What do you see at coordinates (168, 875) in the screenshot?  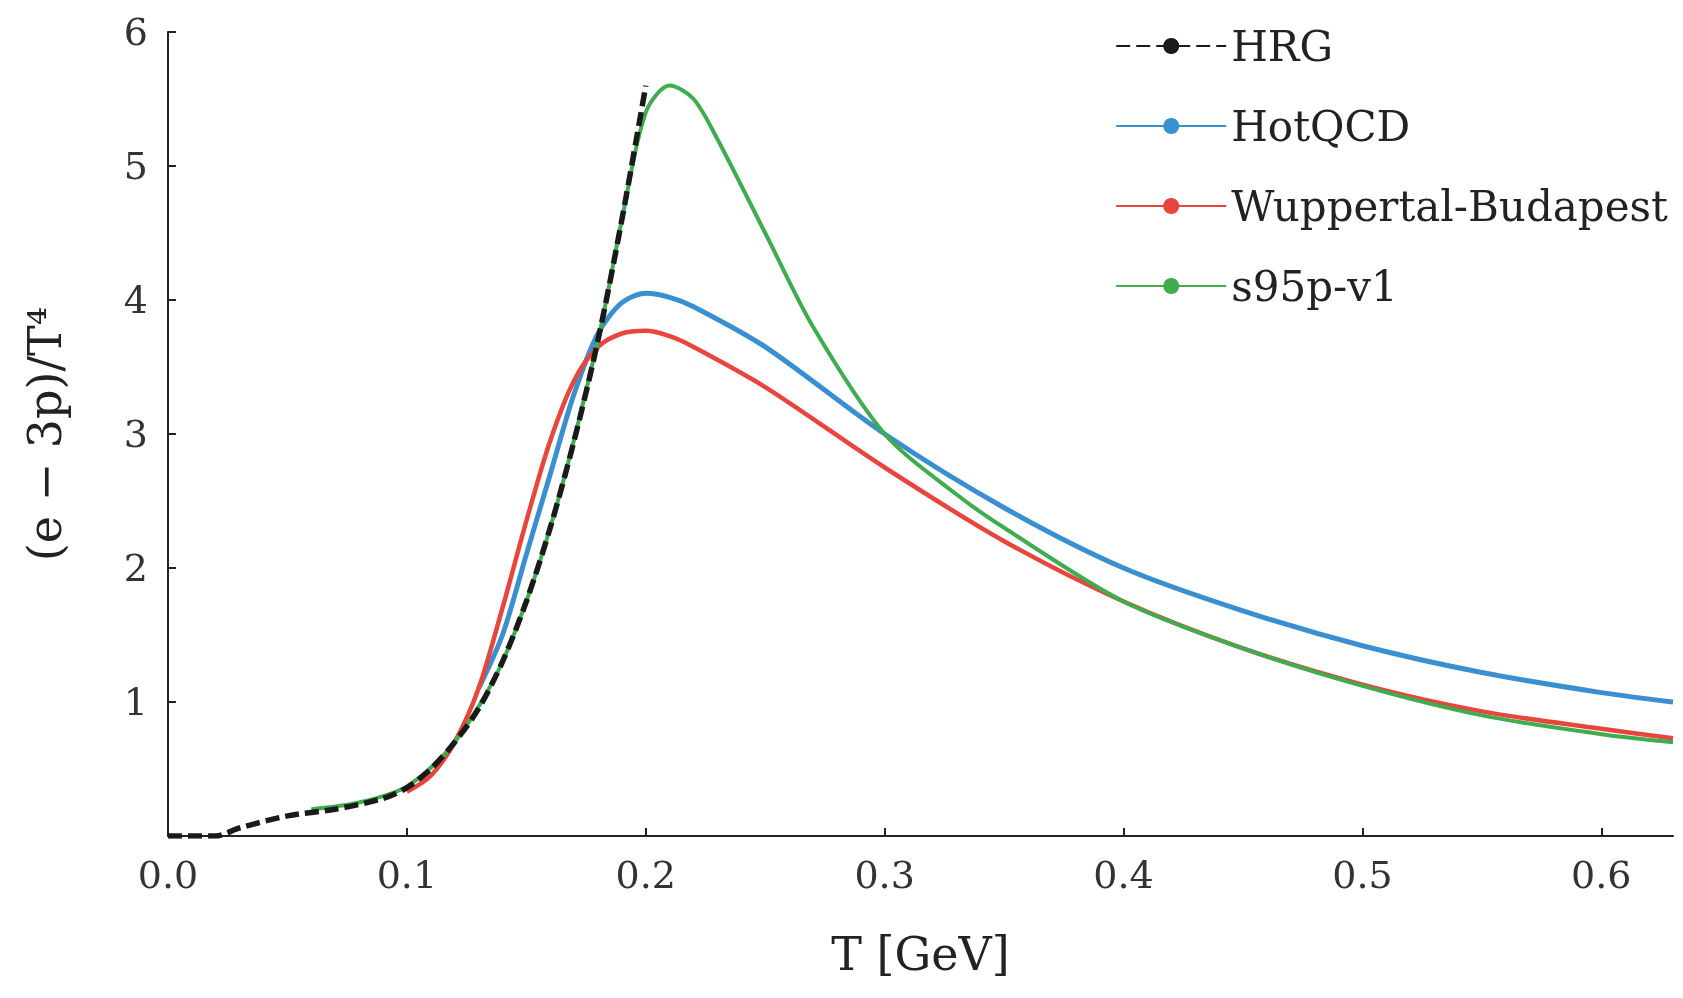 I see `x-tick-label: 0.0` at bounding box center [168, 875].